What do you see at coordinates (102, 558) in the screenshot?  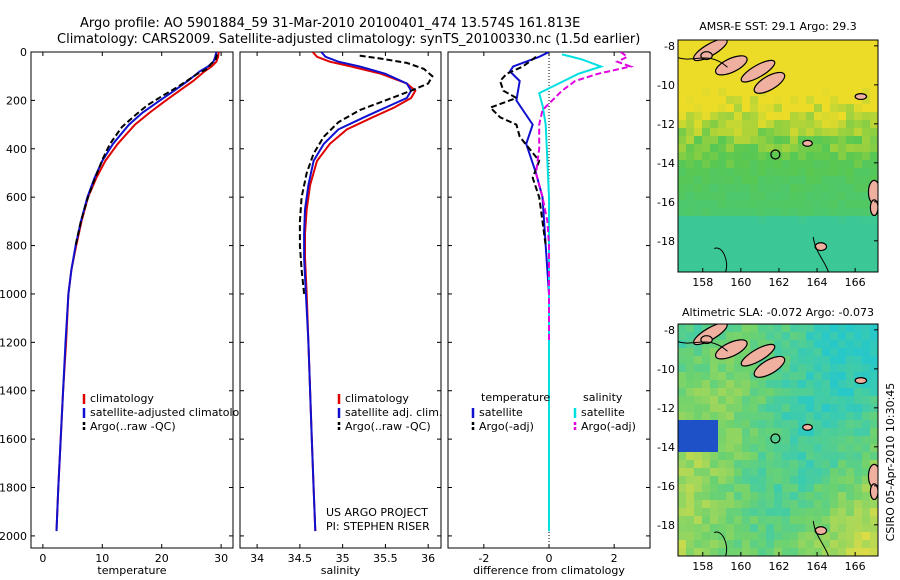 I see `x-tick-label: 10` at bounding box center [102, 558].